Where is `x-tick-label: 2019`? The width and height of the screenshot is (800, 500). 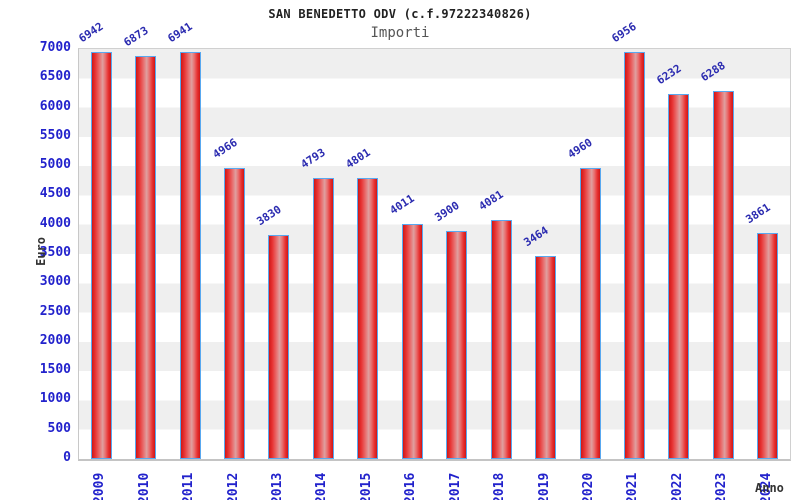
x-tick-label: 2019 is located at coordinates (544, 486).